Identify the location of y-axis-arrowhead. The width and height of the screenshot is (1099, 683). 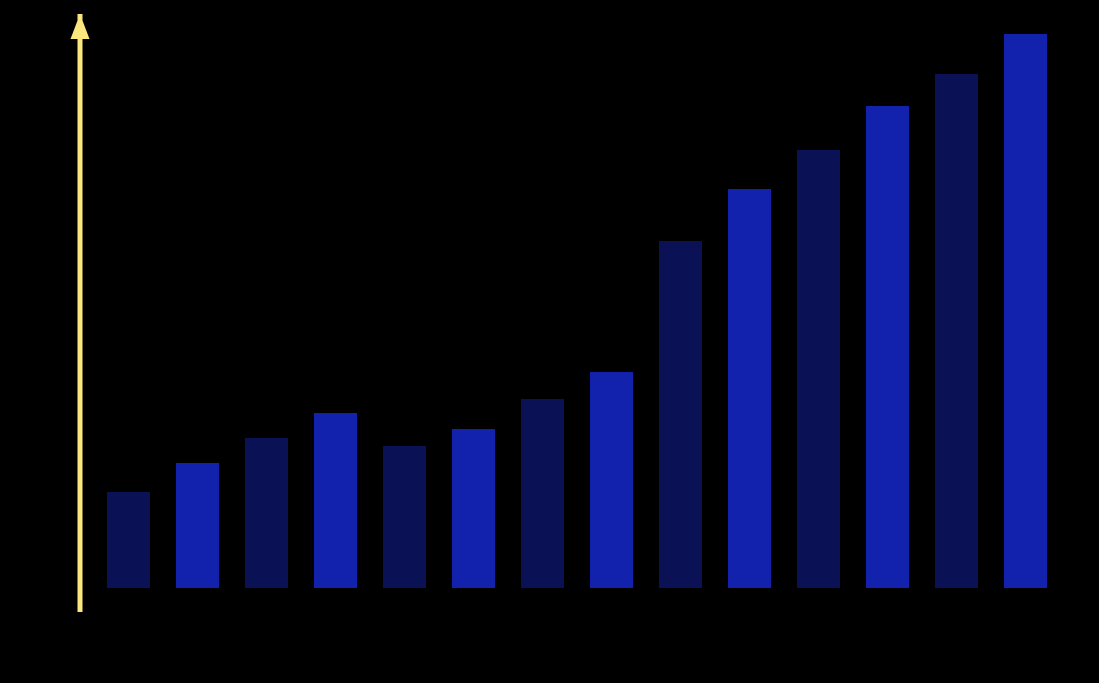
(80, 26).